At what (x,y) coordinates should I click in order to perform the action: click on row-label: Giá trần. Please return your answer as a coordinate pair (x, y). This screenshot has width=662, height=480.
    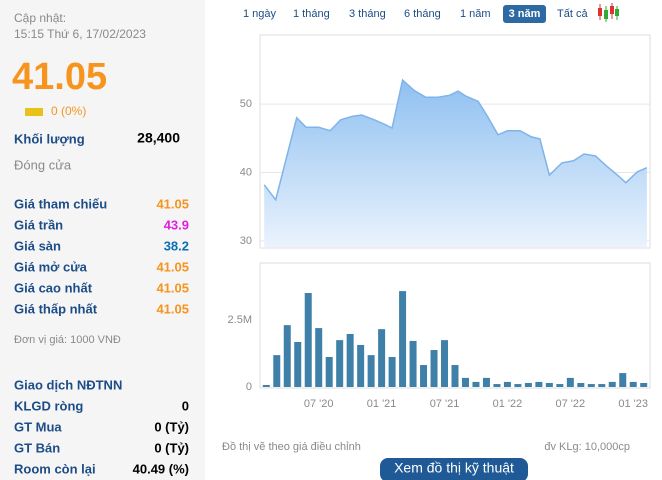
    Looking at the image, I should click on (38, 224).